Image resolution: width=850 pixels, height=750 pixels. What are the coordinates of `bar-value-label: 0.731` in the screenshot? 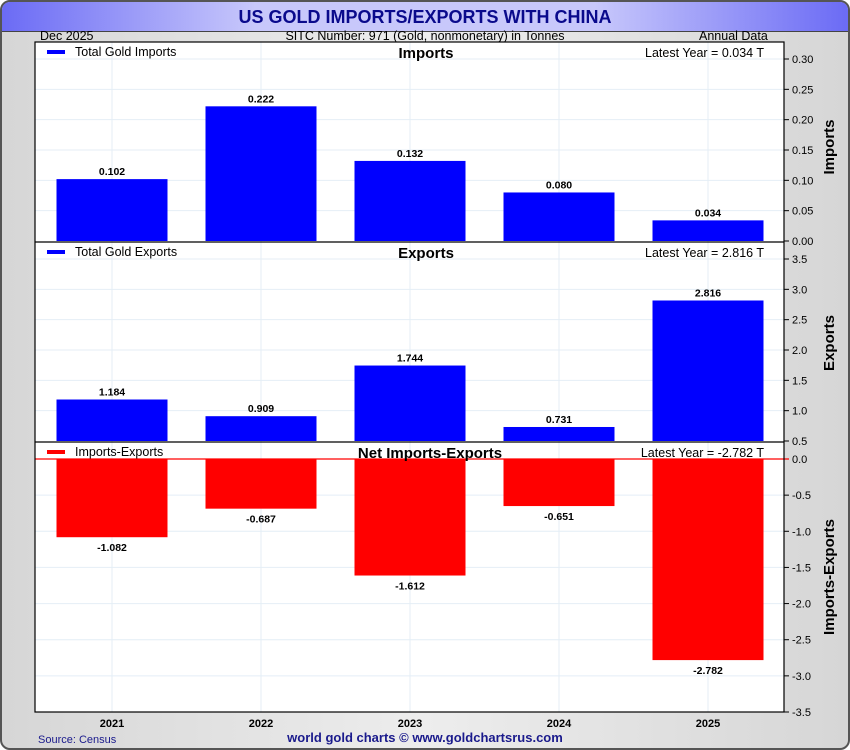 It's located at (559, 420).